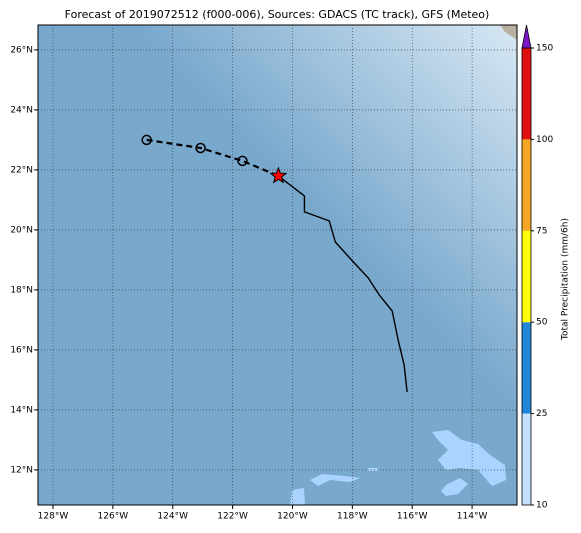  I want to click on land, so click(508, 32).